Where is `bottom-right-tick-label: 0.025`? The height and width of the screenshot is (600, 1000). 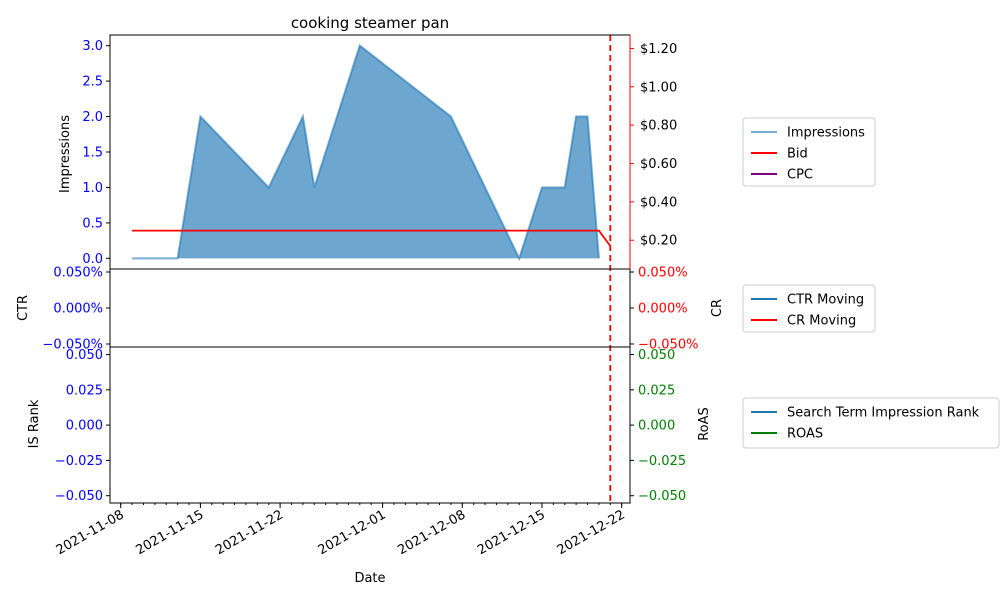
bottom-right-tick-label: 0.025 is located at coordinates (656, 390).